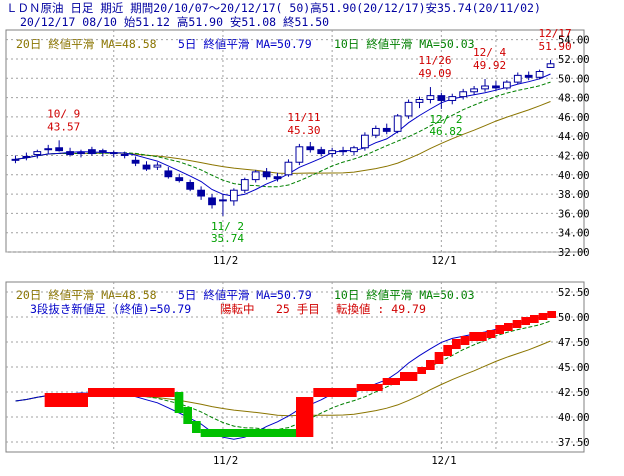 The width and height of the screenshot is (624, 476). I want to click on new-price-x-tick-label: 11/2, so click(225, 461).